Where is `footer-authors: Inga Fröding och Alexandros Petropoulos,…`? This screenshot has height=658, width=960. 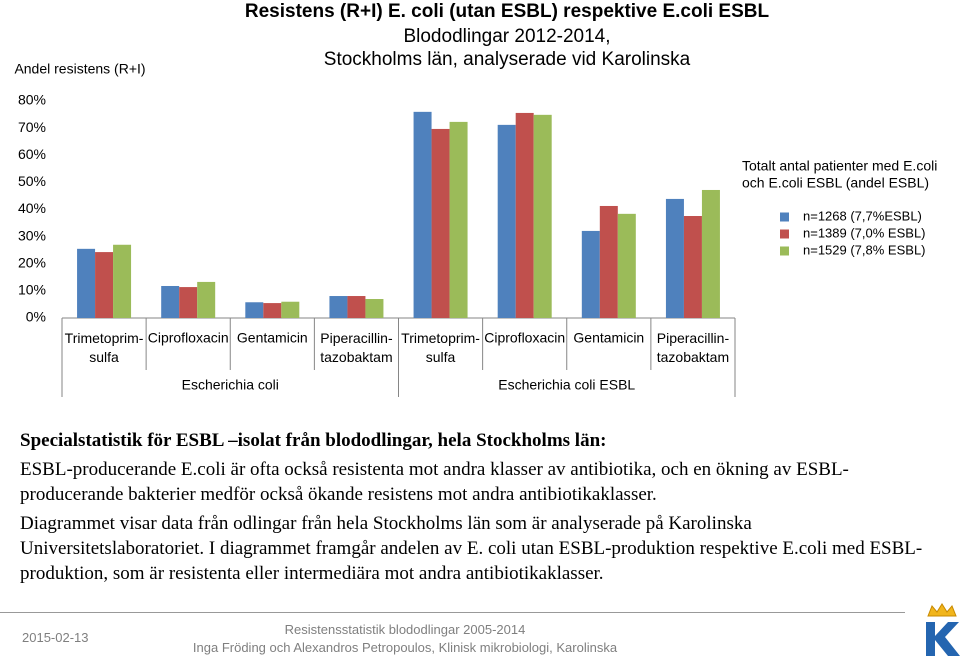
footer-authors: Inga Fröding och Alexandros Petropoulos,… is located at coordinates (405, 647).